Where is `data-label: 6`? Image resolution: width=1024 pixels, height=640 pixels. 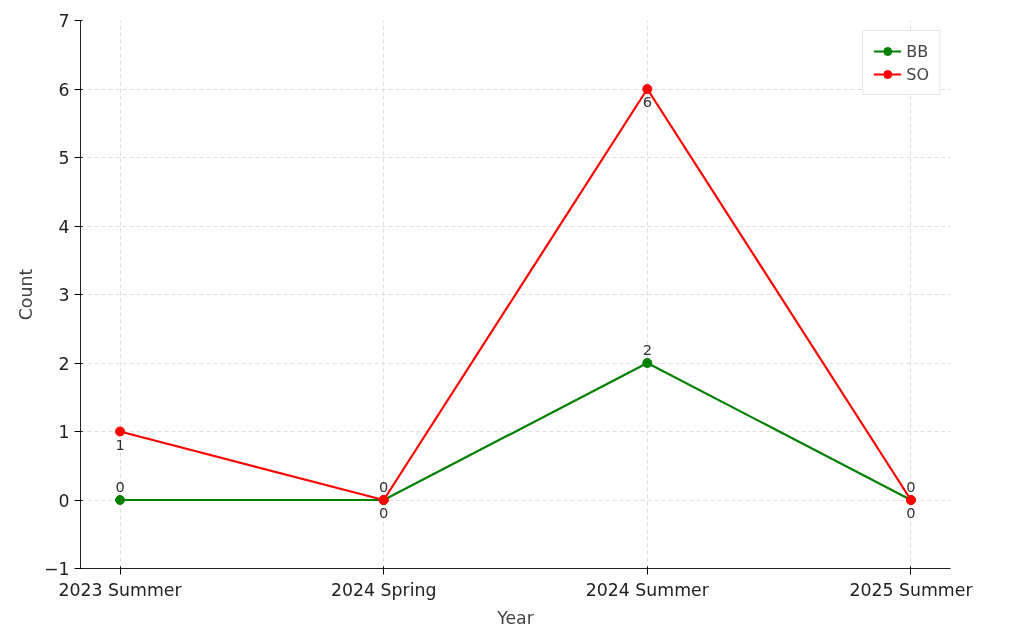
data-label: 6 is located at coordinates (647, 101).